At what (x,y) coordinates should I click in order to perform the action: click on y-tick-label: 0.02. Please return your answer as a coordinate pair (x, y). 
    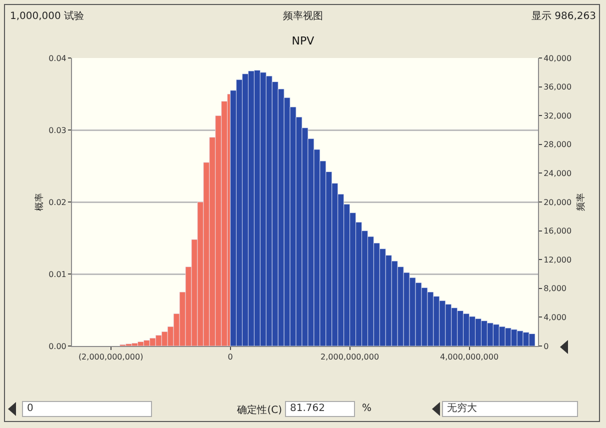
    Looking at the image, I should click on (57, 202).